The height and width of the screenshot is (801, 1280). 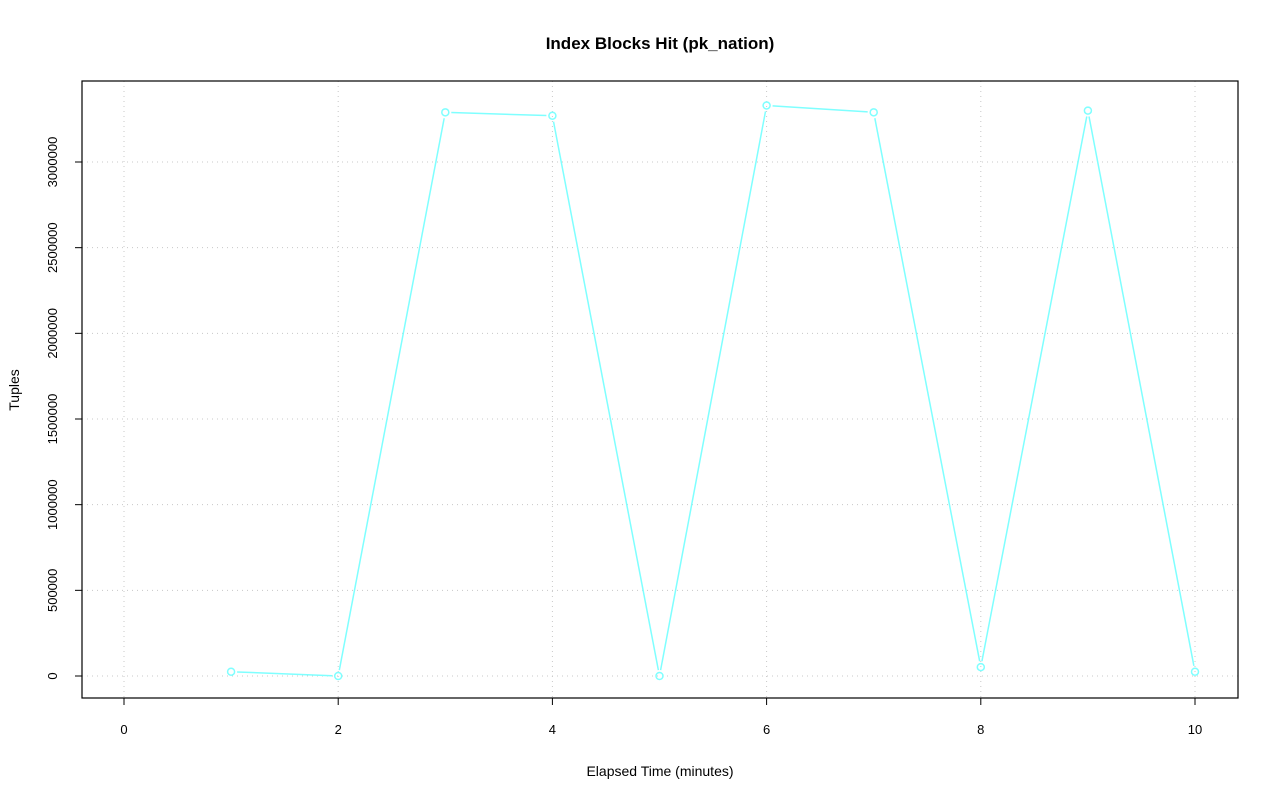 What do you see at coordinates (52, 162) in the screenshot?
I see `y-tick-label: 3000000` at bounding box center [52, 162].